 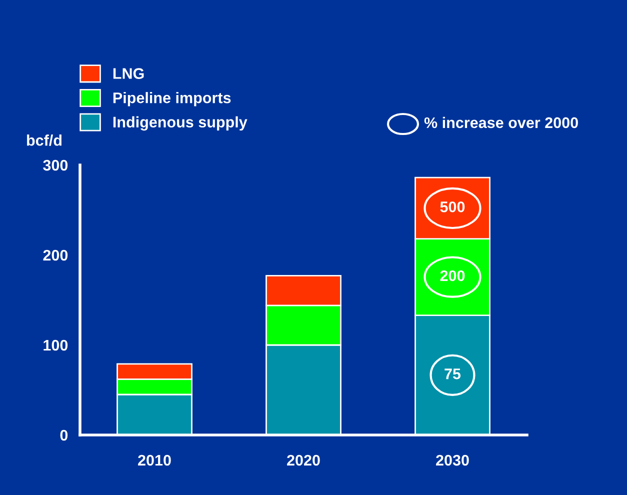 I want to click on annotation: 200, so click(x=452, y=276).